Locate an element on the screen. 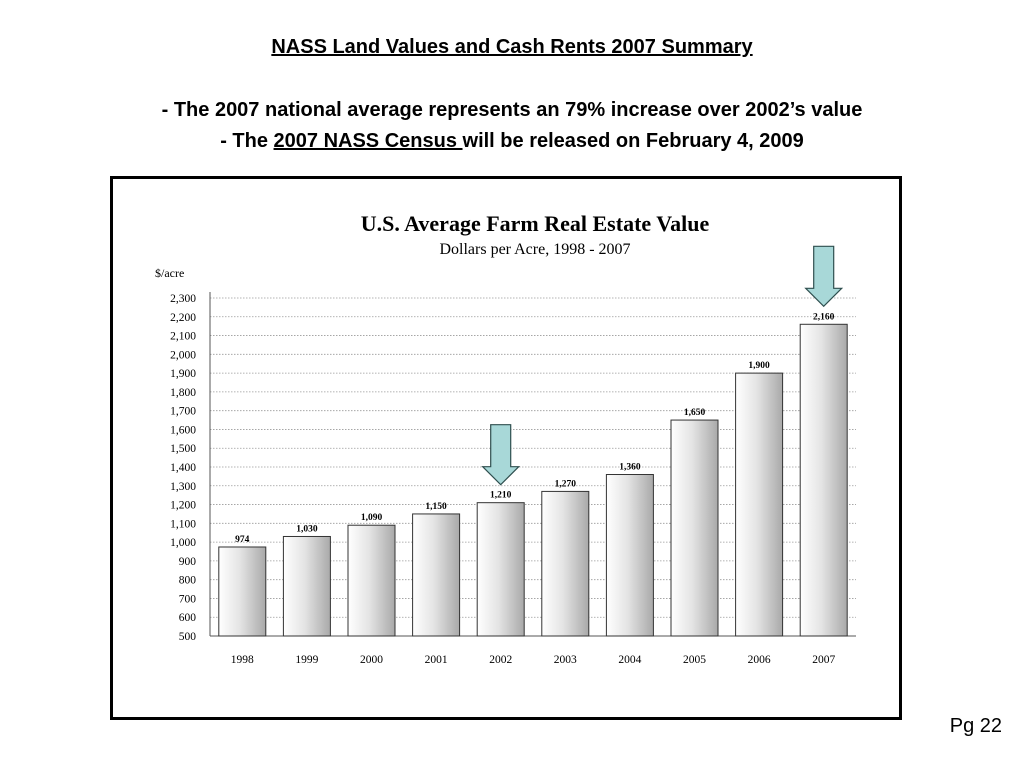 The height and width of the screenshot is (768, 1024). bar-1998 is located at coordinates (242, 591).